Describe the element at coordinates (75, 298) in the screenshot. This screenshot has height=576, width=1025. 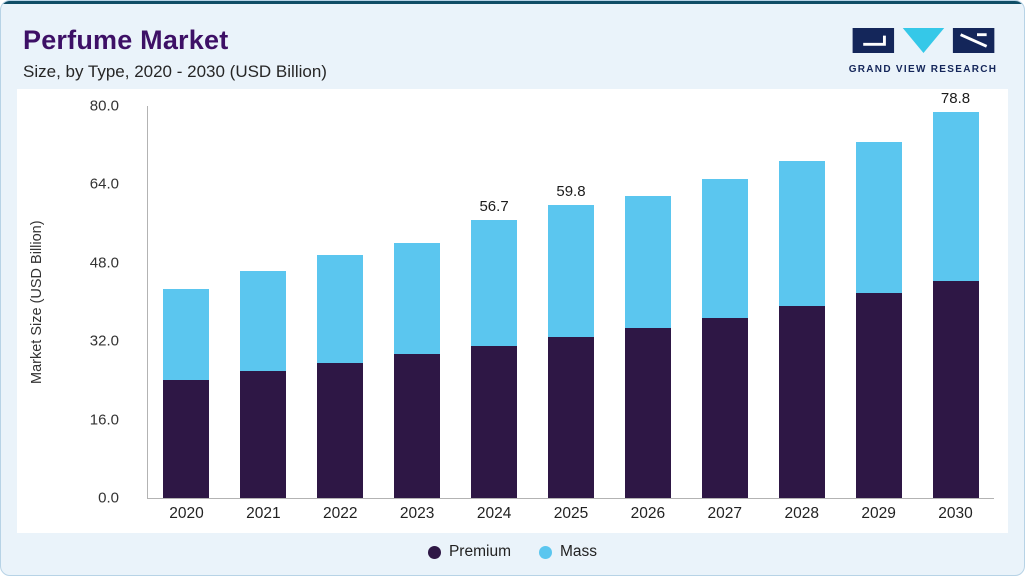
I see `y-ticks: 0.0 16.0 32.0 48.0 64.0 80.0` at that location.